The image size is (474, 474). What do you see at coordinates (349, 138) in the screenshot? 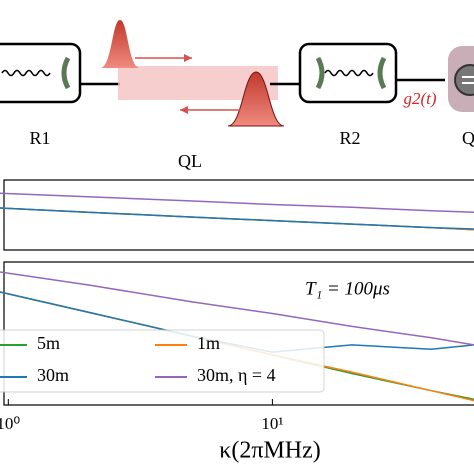
I see `label-r2: R2` at bounding box center [349, 138].